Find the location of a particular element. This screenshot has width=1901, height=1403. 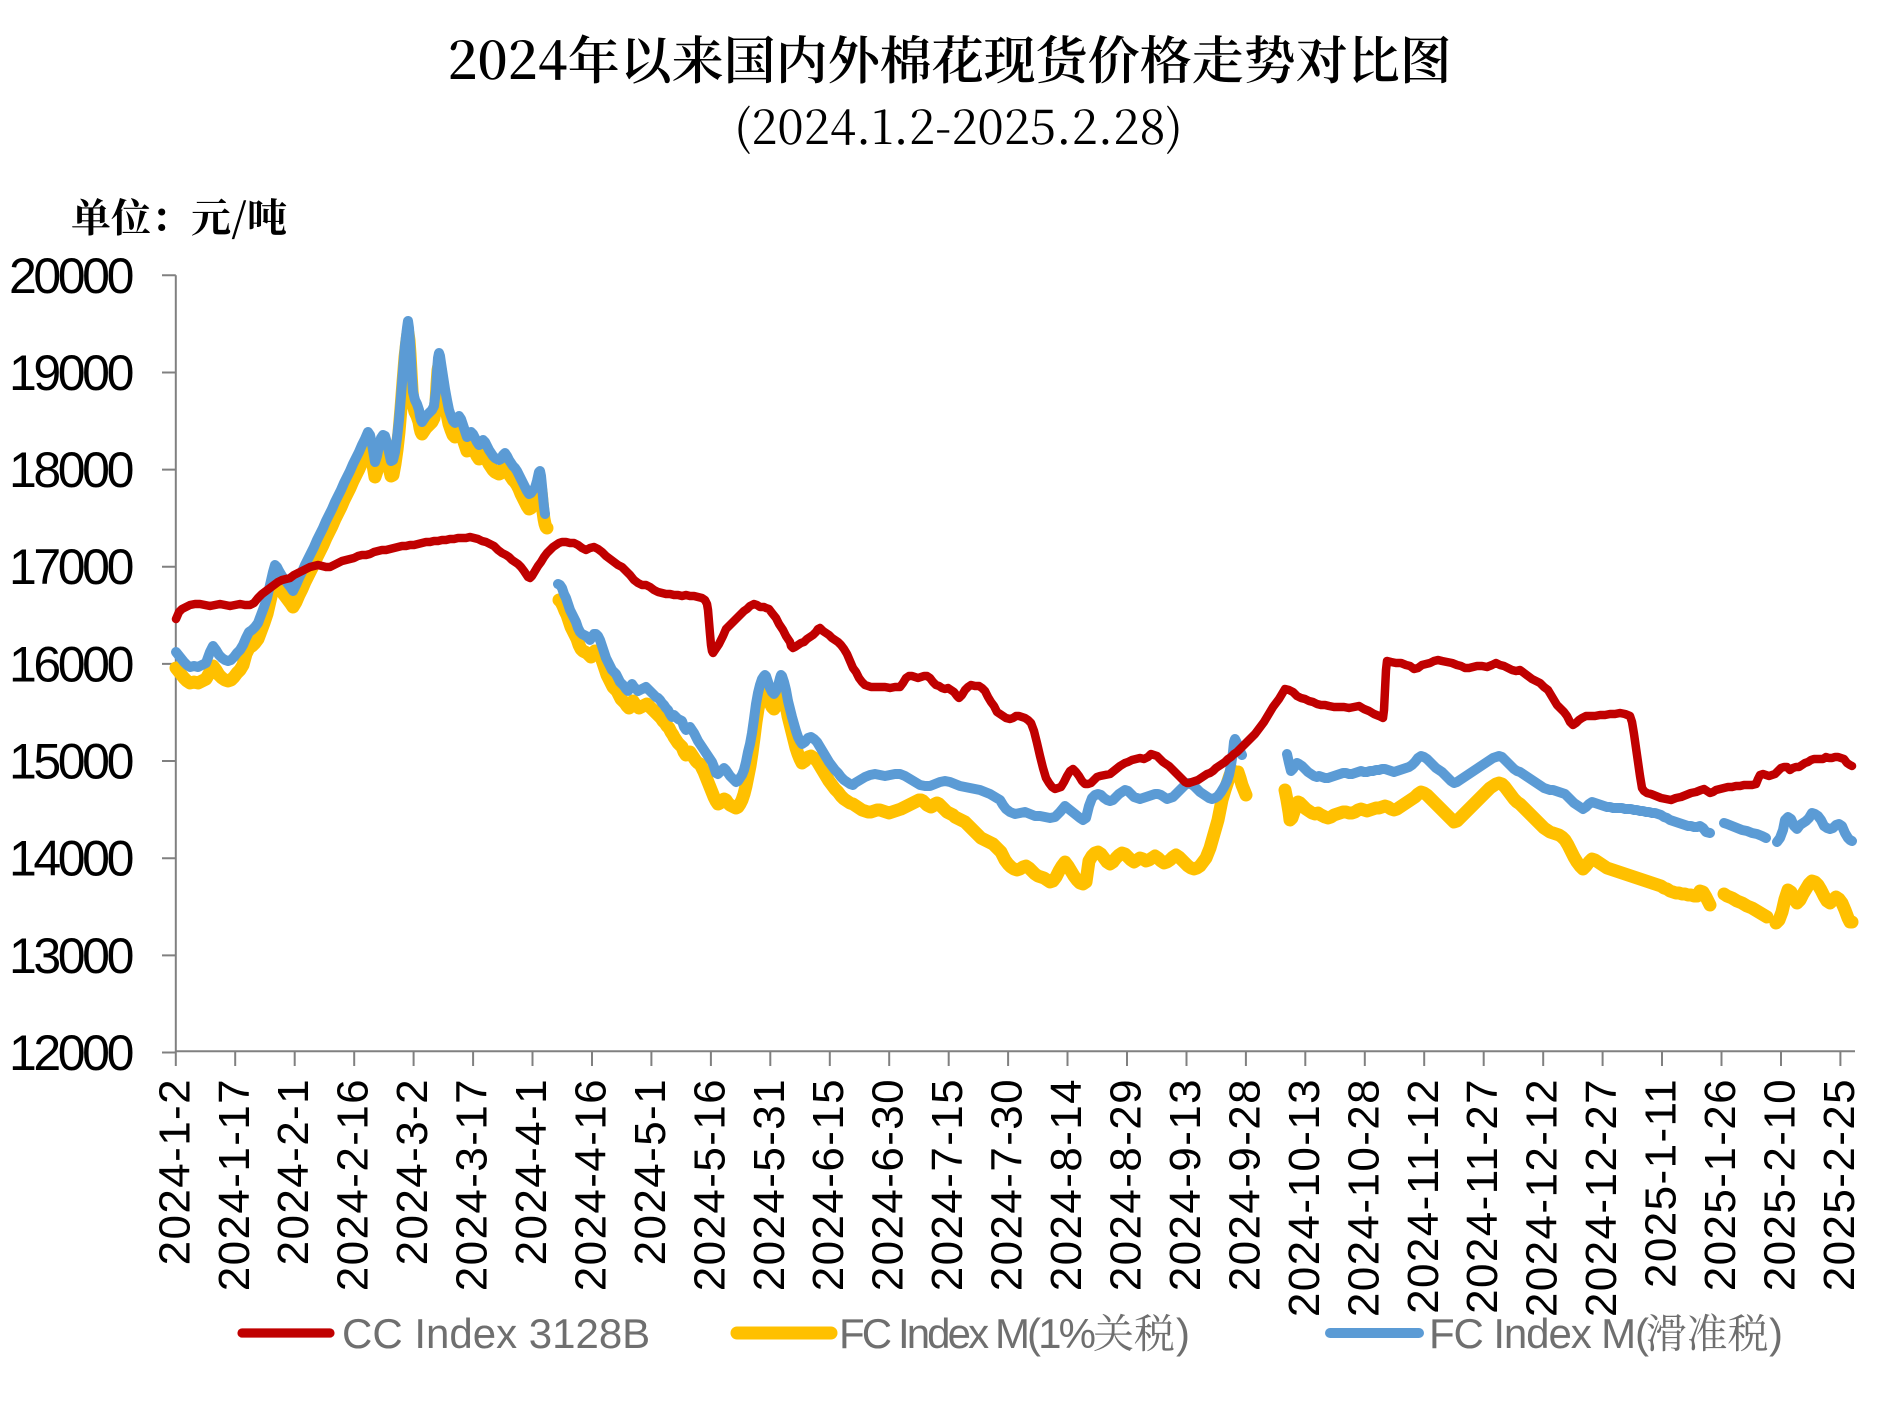

svg-text: 2024-3-2 is located at coordinates (412, 1171).